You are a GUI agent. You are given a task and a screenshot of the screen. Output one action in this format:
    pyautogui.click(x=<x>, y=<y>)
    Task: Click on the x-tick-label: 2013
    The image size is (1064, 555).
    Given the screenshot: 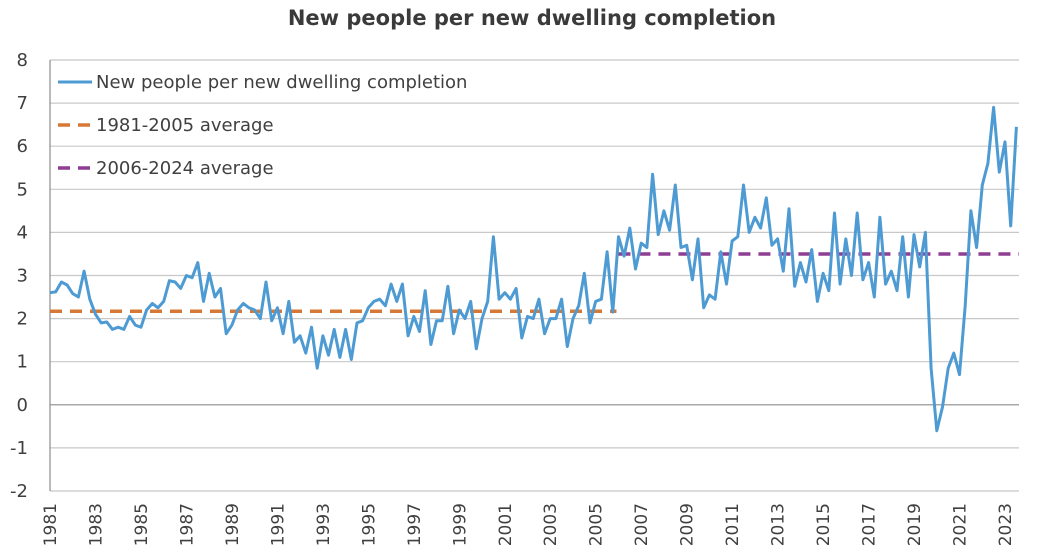 What is the action you would take?
    pyautogui.click(x=779, y=524)
    